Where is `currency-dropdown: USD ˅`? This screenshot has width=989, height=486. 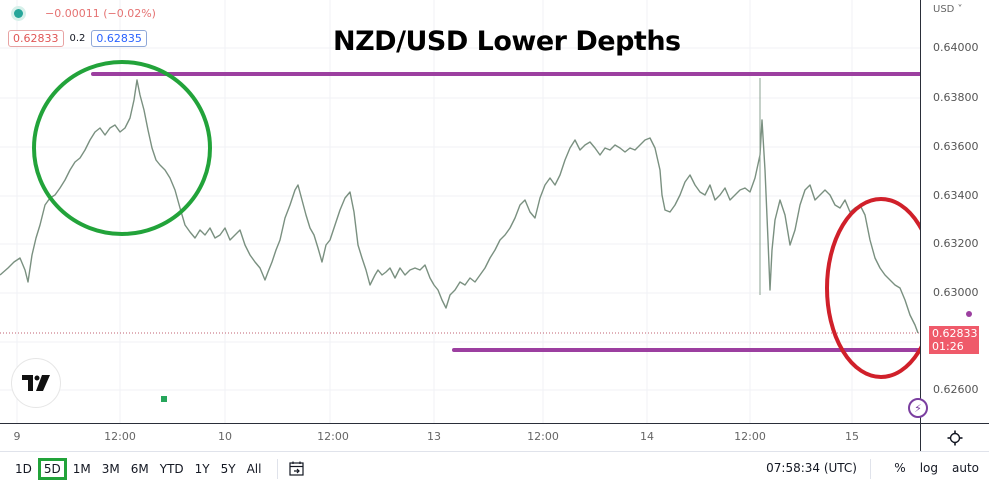 currency-dropdown: USD ˅ is located at coordinates (948, 9).